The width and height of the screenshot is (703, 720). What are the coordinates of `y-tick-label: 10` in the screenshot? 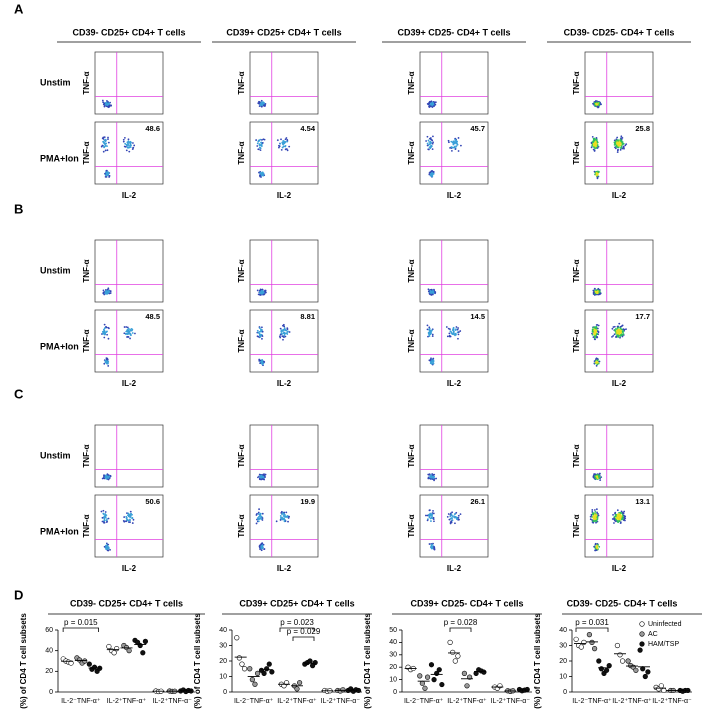 It's located at (563, 676).